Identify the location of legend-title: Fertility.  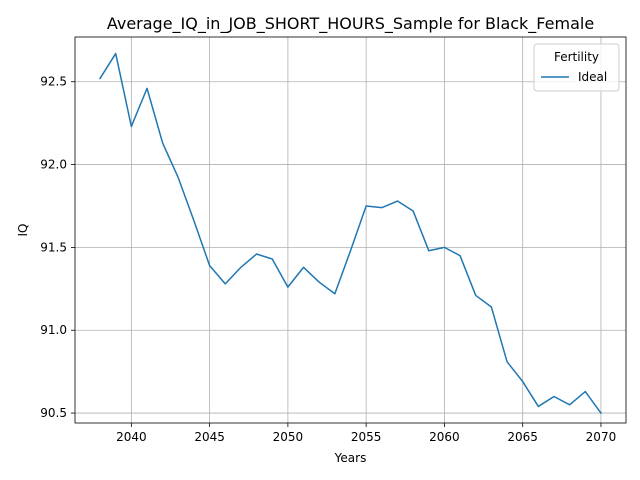
(576, 57).